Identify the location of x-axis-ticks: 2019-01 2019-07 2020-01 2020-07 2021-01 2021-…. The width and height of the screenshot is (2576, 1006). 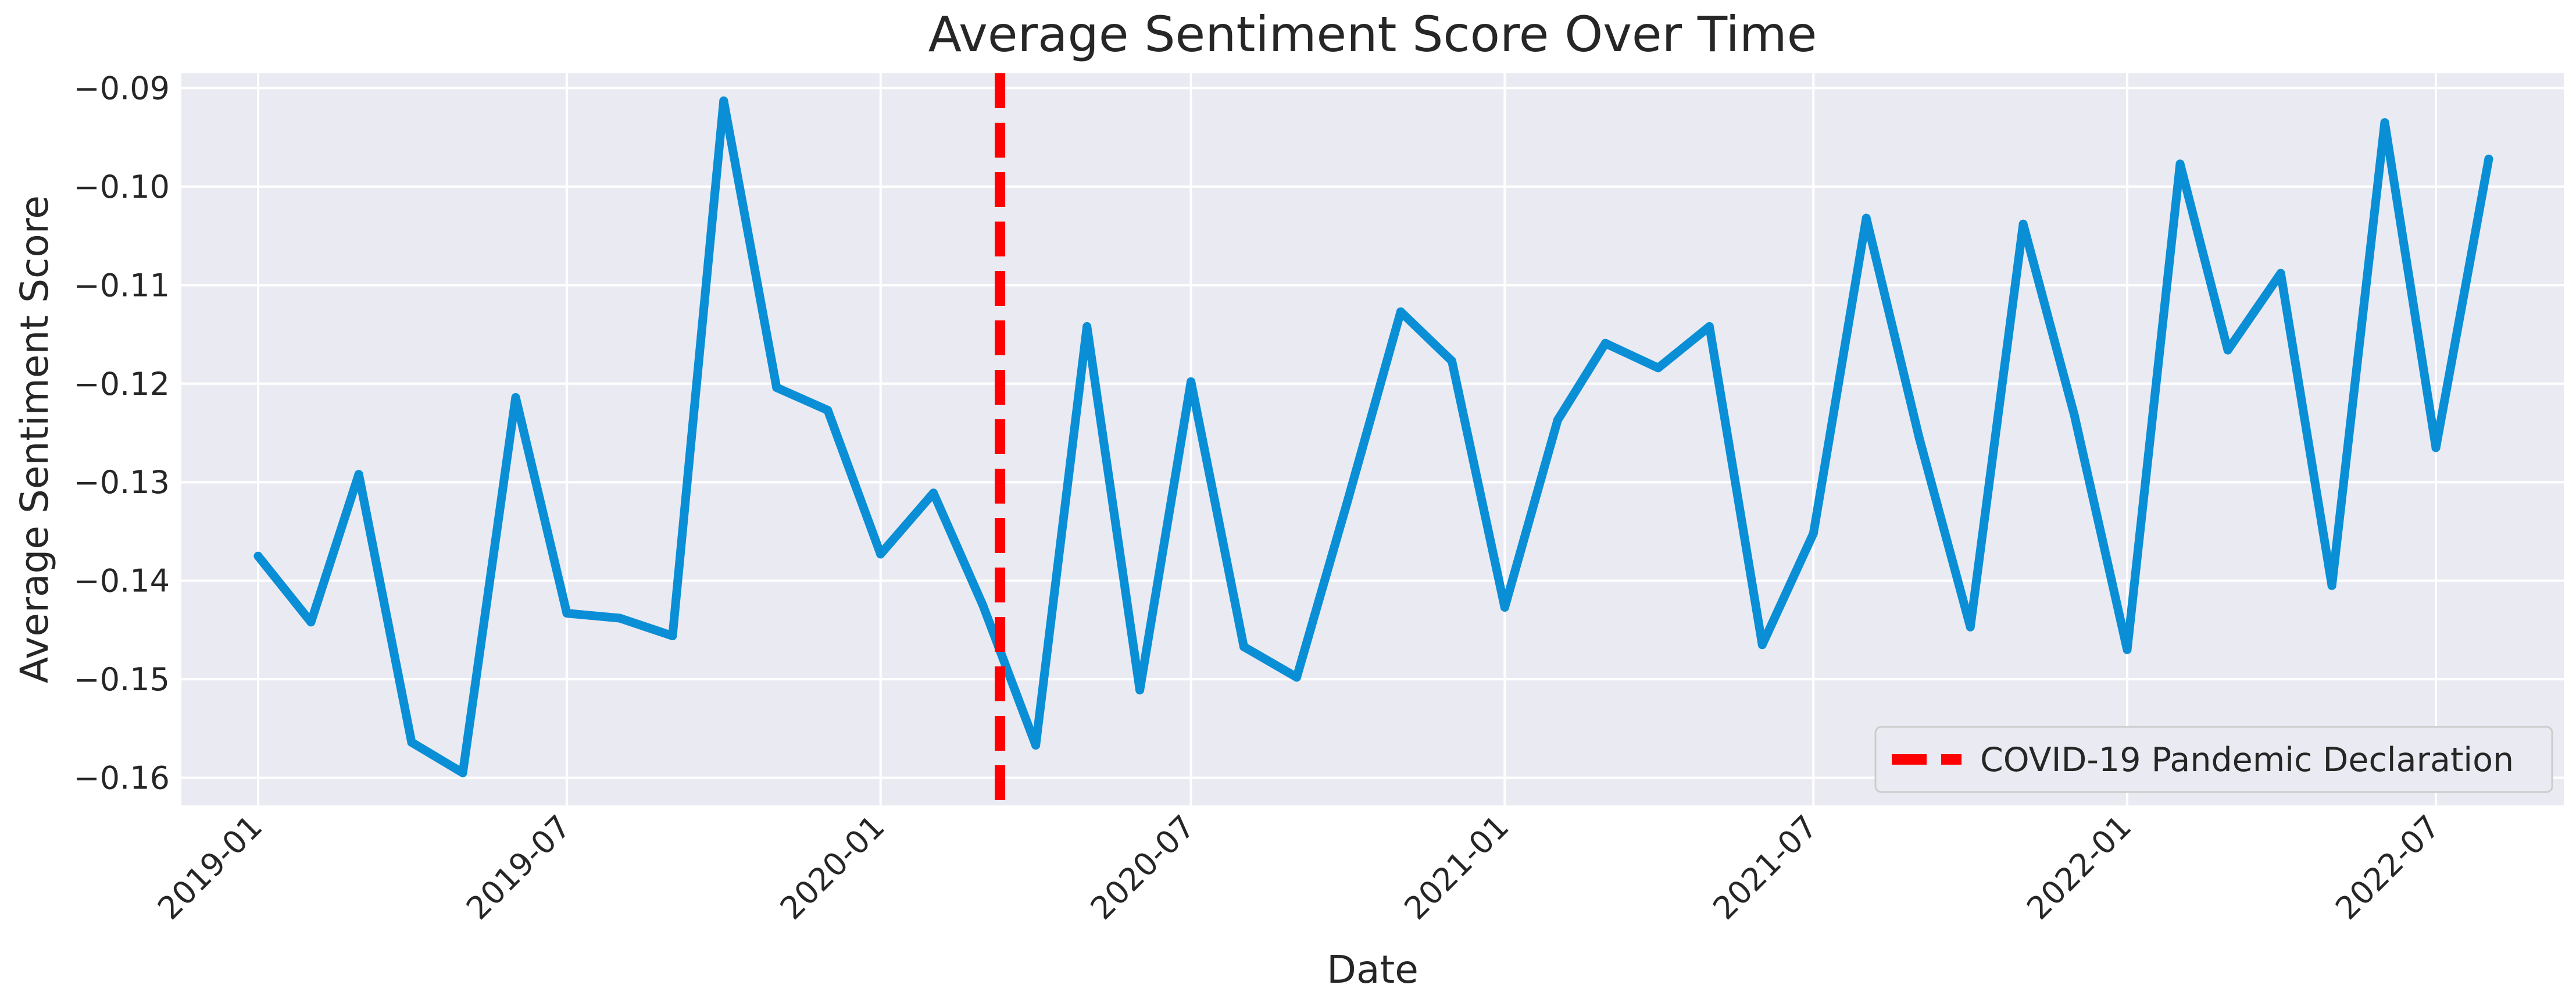
(1299, 868).